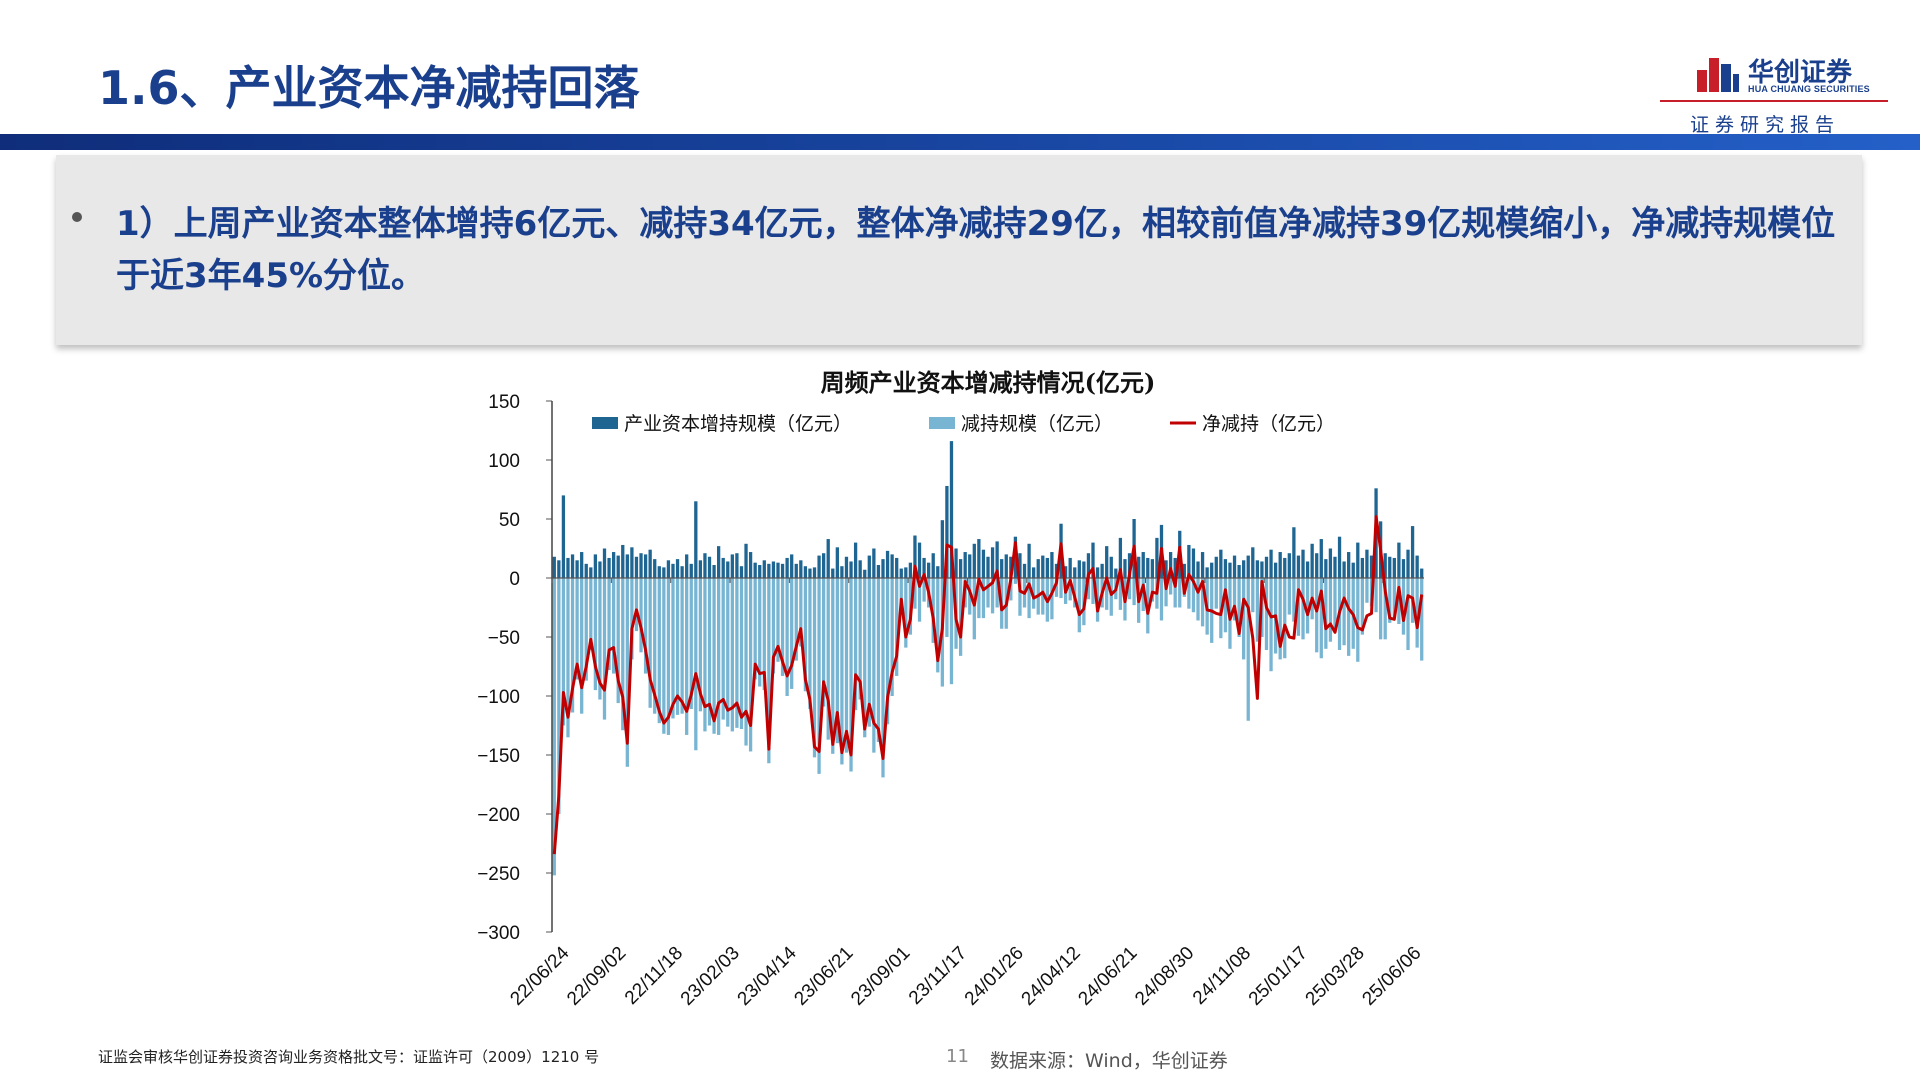 This screenshot has height=1080, width=1920. I want to click on logo-text: 华创证券, so click(1800, 73).